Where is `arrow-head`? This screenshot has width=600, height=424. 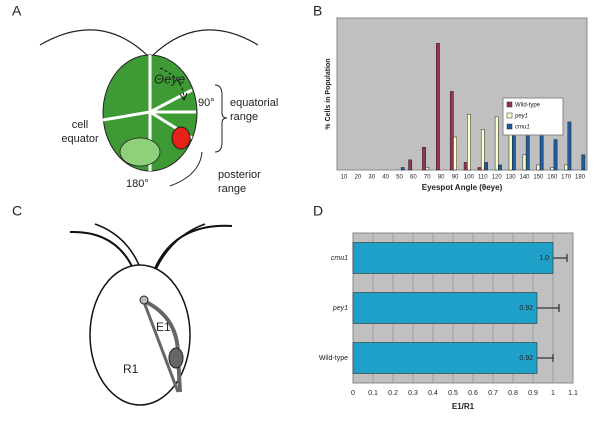 arrow-head is located at coordinates (183, 97).